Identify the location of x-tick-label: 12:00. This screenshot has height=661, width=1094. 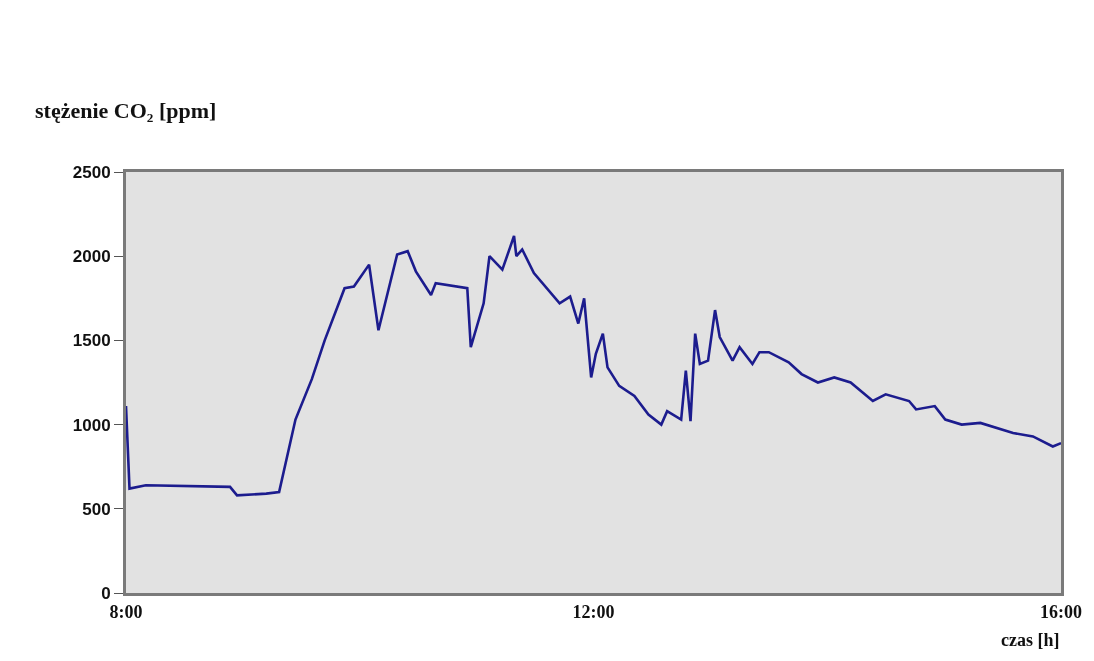
(593, 611).